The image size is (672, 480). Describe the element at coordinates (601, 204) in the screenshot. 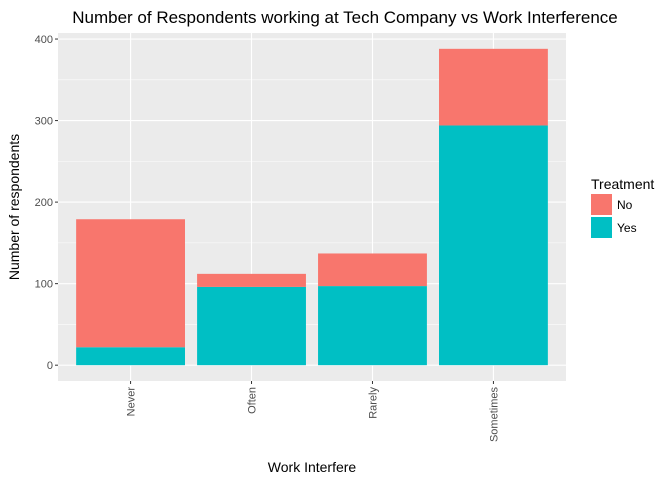

I see `legend-swatch-no` at that location.